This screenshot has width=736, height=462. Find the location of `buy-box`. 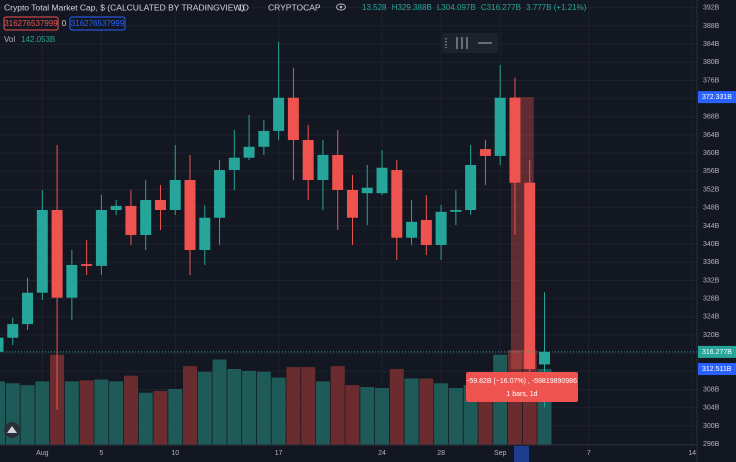

buy-box is located at coordinates (97, 23).